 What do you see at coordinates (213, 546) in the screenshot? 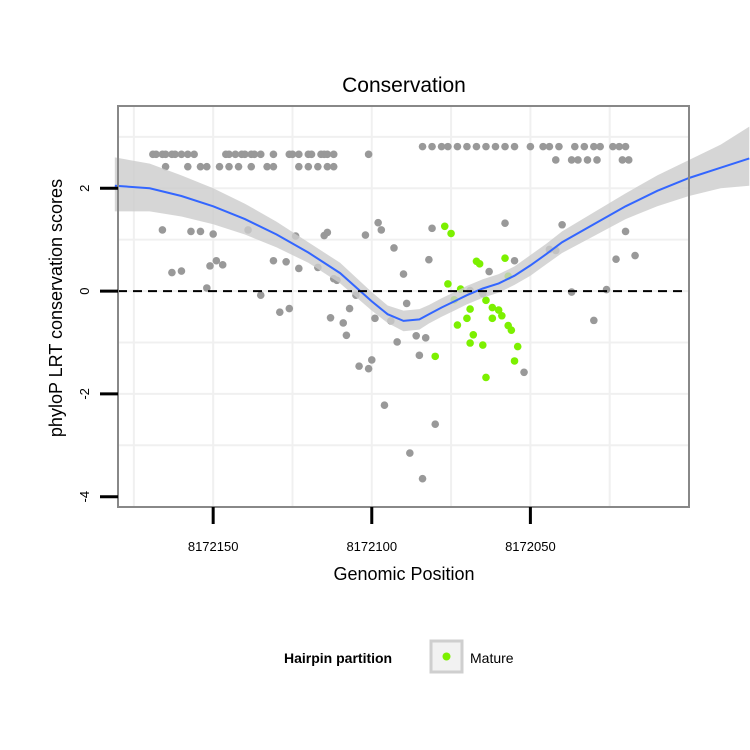
I see `x-axis-tick-label: 8172150` at bounding box center [213, 546].